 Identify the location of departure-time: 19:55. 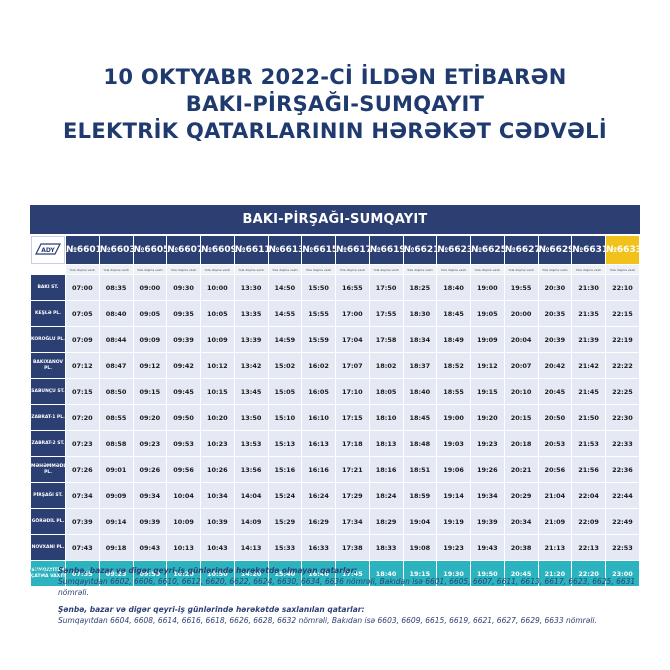
(521, 287).